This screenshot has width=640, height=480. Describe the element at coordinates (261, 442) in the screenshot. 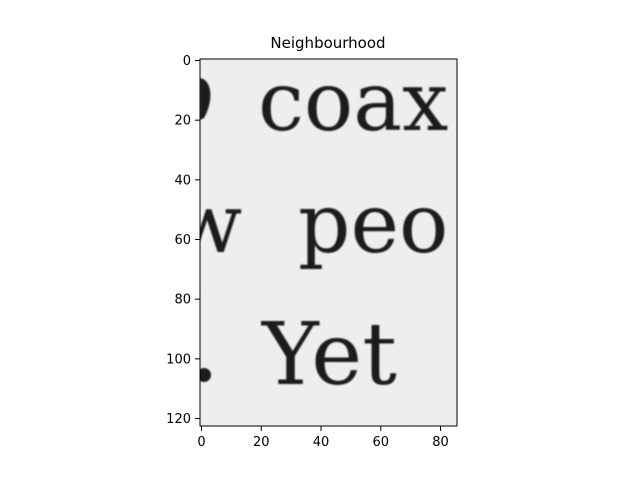

I see `x-tick-label: 20` at that location.